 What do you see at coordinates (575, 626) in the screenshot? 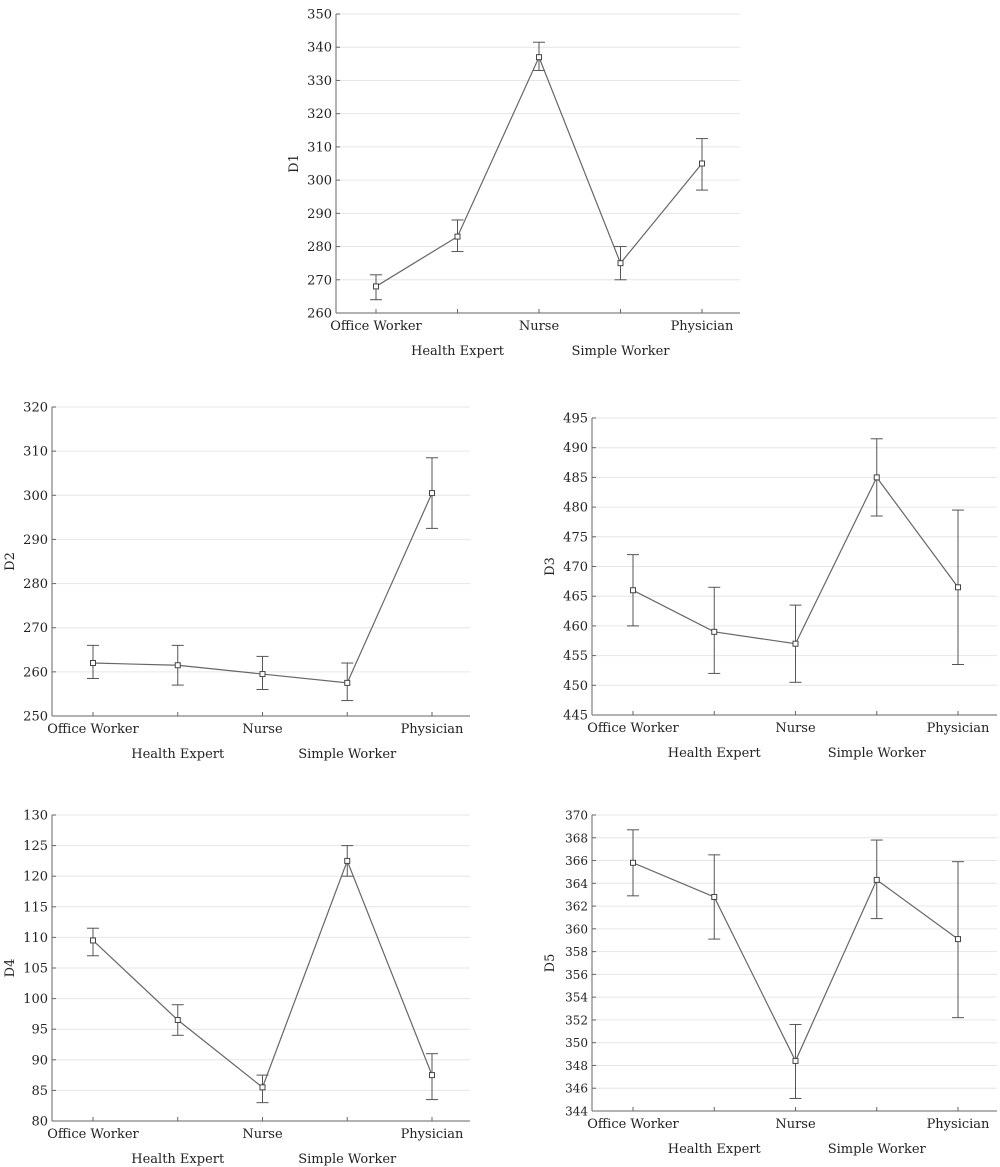
I see `y-tick-label: 460` at bounding box center [575, 626].